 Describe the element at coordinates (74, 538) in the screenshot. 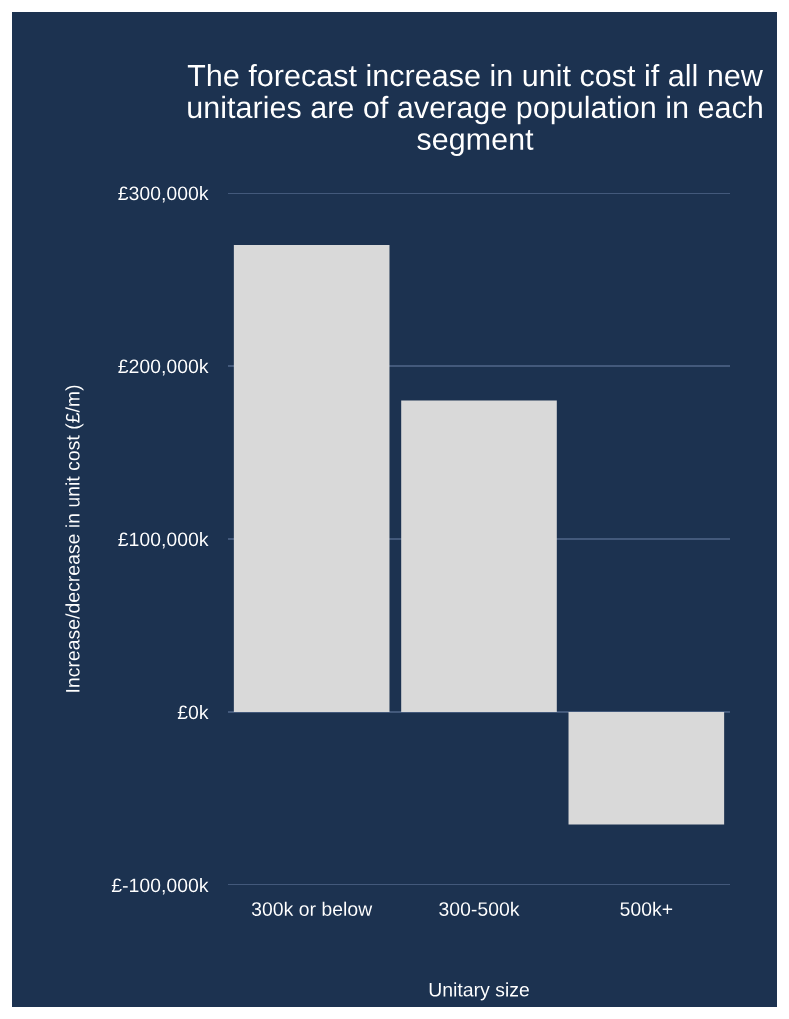

I see `y-axis-title: Increase/decrease in unit cost (£/m)` at that location.